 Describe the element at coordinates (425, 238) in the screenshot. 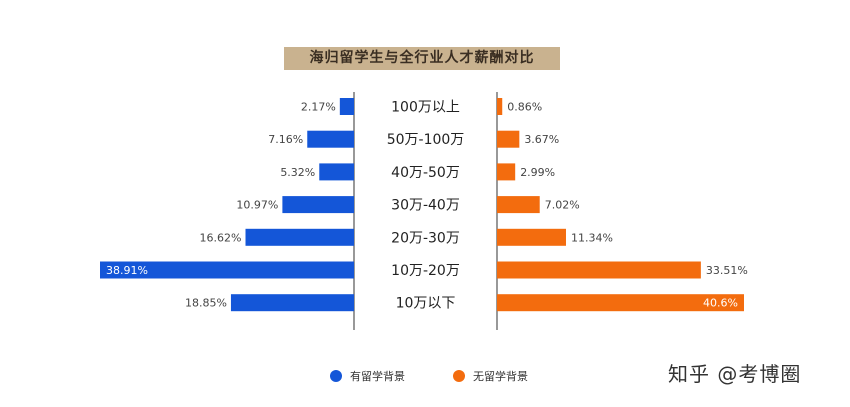

I see `category-label: 20万-30万` at that location.